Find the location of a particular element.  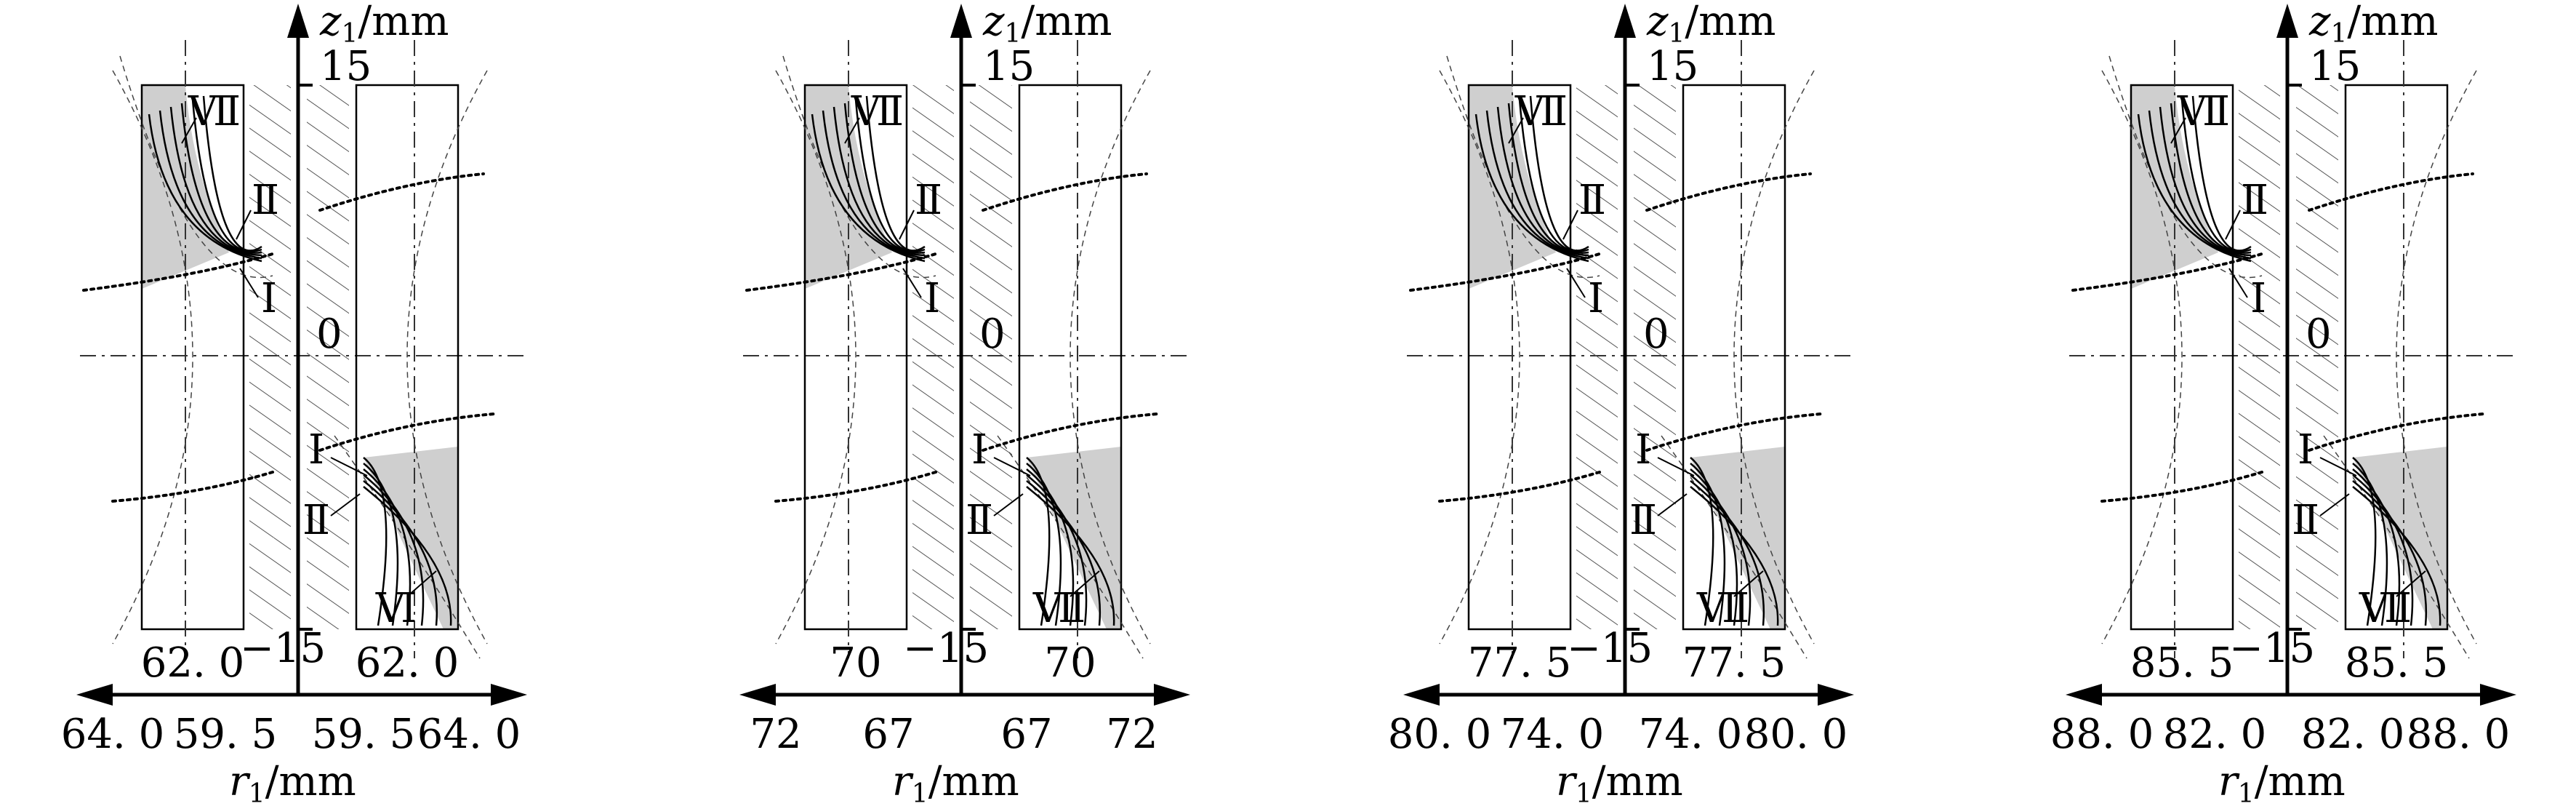

dashed-arc-left is located at coordinates (1480, 358).